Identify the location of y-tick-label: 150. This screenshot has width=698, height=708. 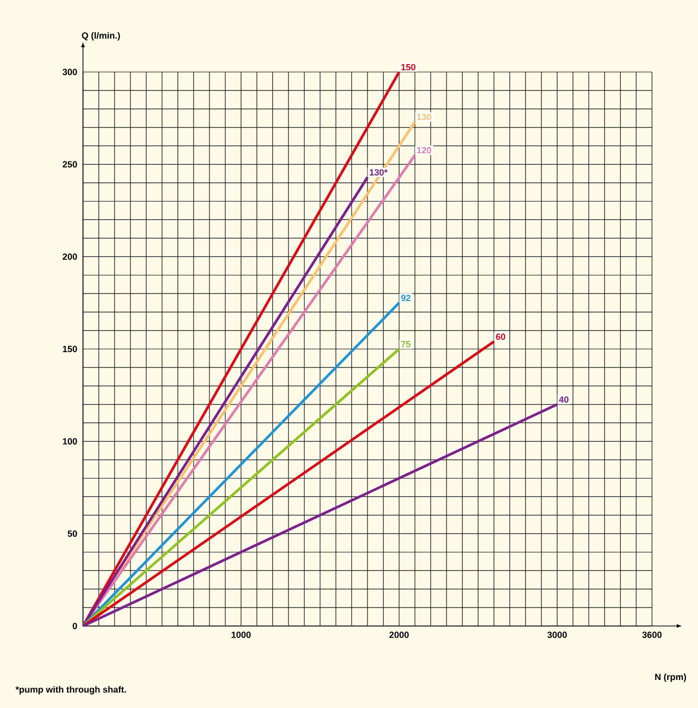
(69, 349).